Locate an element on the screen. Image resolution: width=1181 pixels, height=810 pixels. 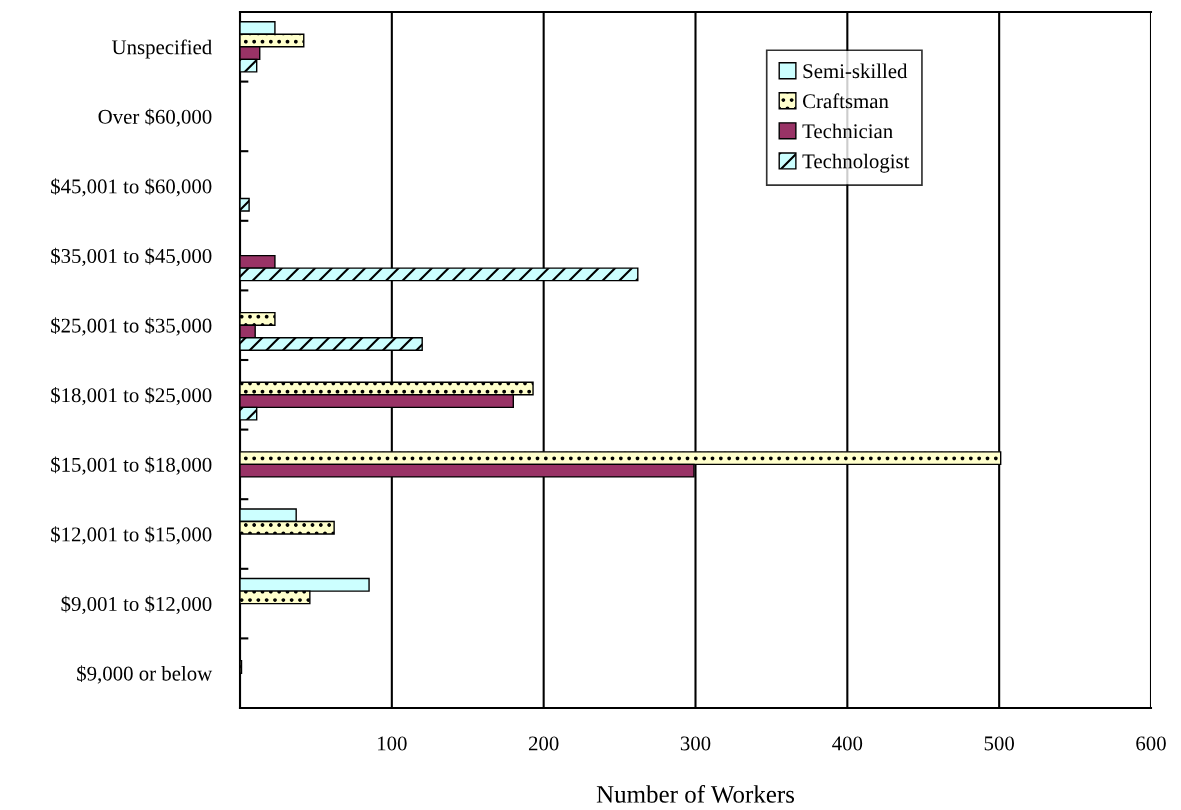
y-tick-label: Over $60,000 is located at coordinates (155, 117).